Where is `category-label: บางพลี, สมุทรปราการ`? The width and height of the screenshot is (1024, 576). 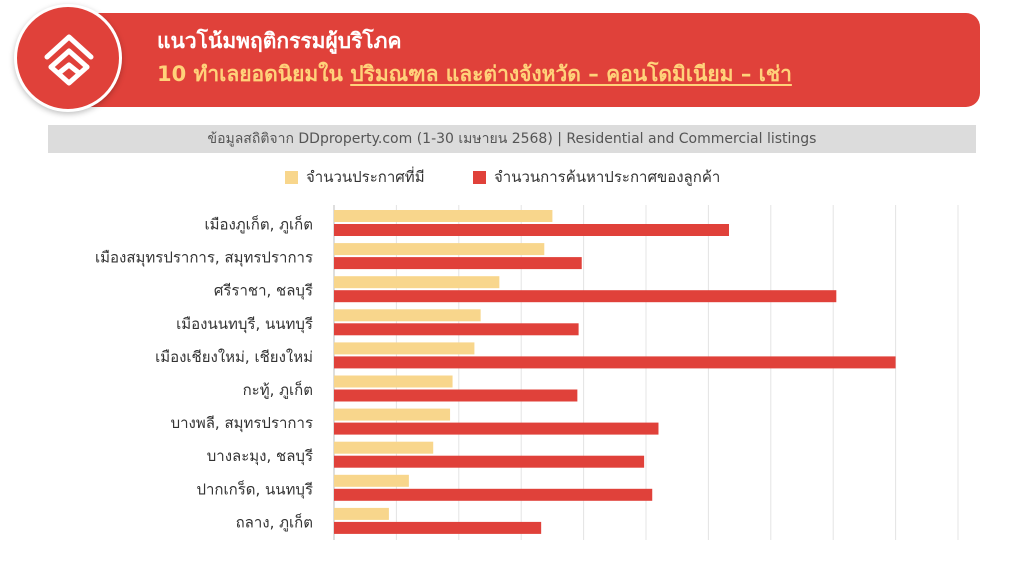 category-label: บางพลี, สมุทรปราการ is located at coordinates (242, 423).